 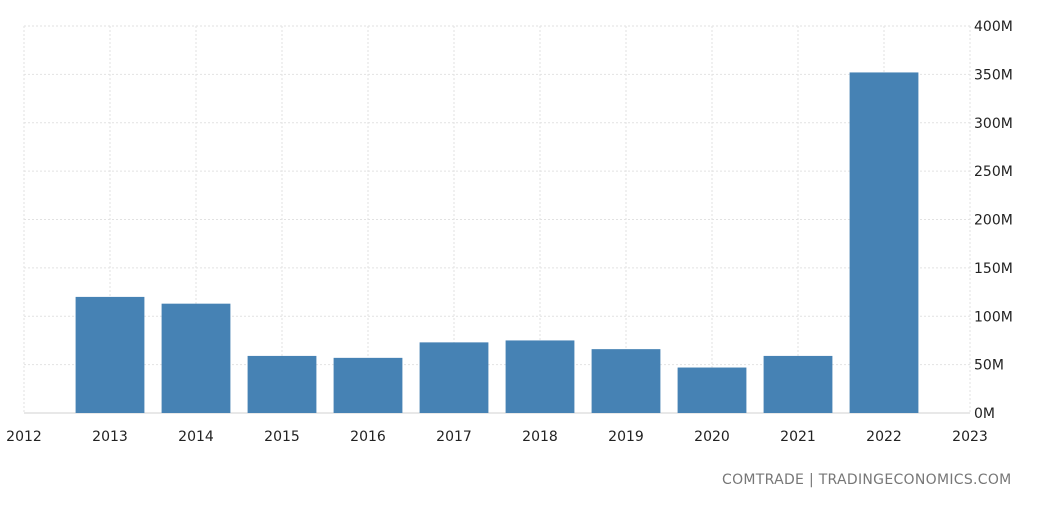 I want to click on bar-2018, so click(x=540, y=376).